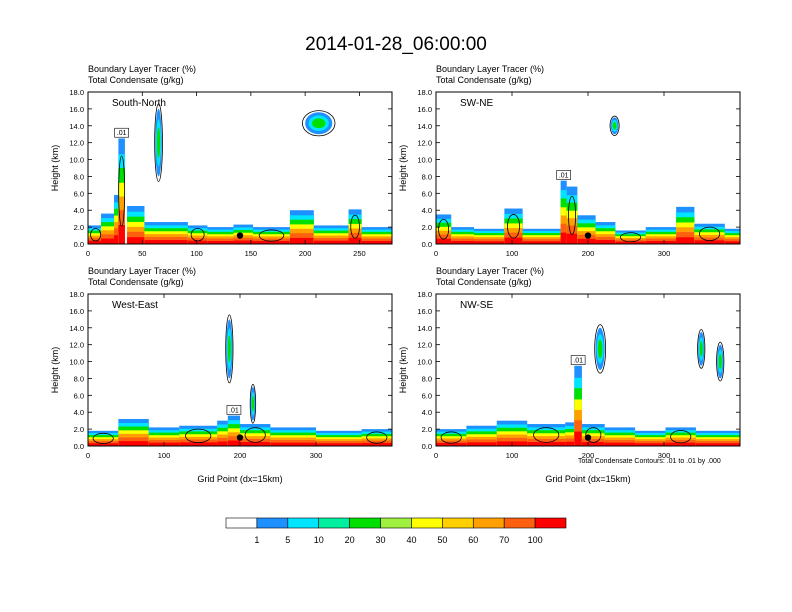 Image resolution: width=792 pixels, height=612 pixels. Describe the element at coordinates (251, 253) in the screenshot. I see `x-tick-label: 150` at that location.